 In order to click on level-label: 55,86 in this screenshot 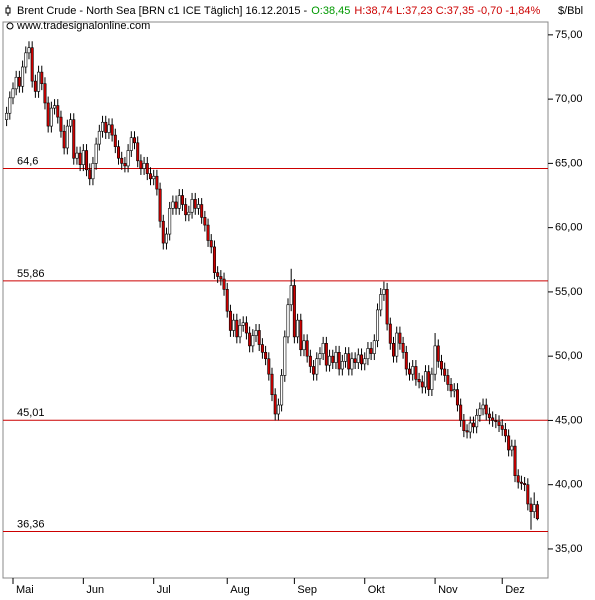, I will do `click(31, 274)`.